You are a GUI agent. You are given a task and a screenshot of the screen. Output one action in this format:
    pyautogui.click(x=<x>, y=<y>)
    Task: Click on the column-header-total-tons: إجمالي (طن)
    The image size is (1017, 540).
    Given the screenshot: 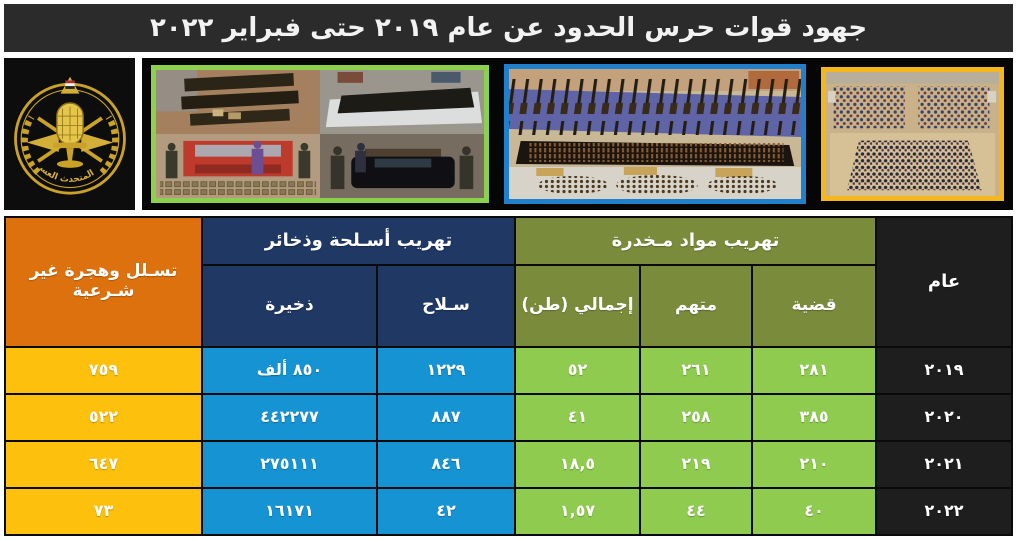 What is the action you would take?
    pyautogui.click(x=577, y=306)
    